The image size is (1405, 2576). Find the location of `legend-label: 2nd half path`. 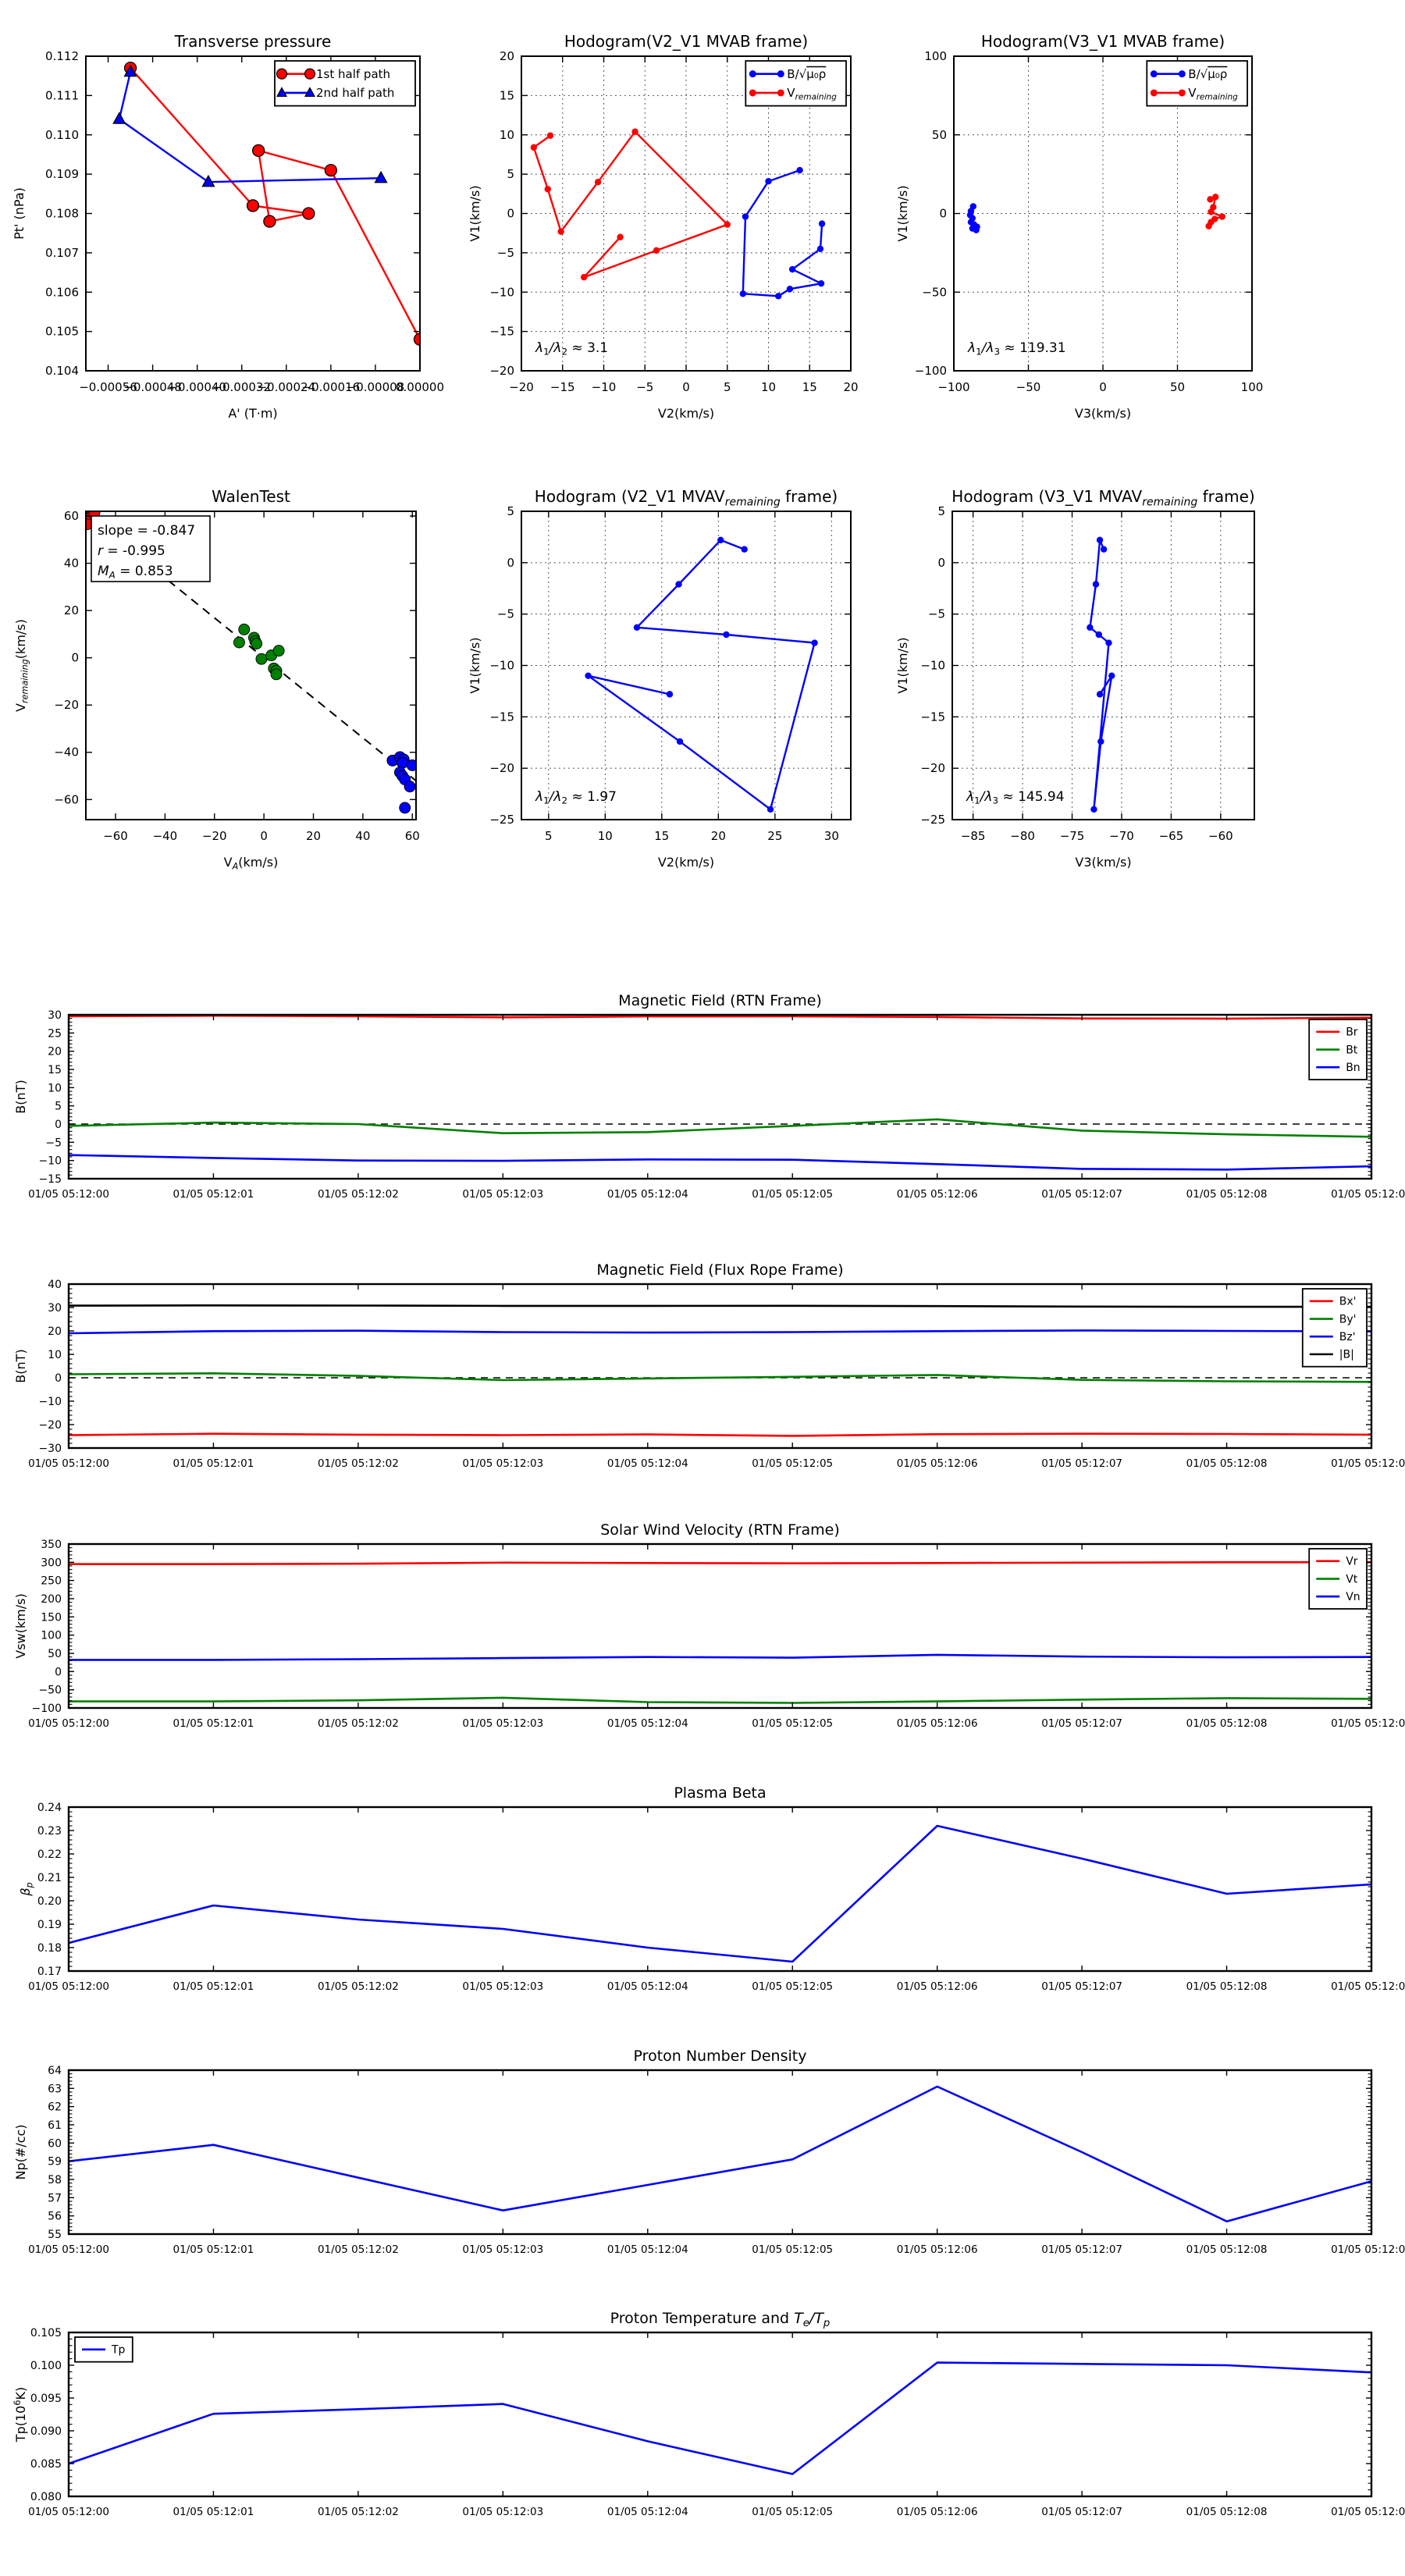

legend-label: 2nd half path is located at coordinates (355, 93).